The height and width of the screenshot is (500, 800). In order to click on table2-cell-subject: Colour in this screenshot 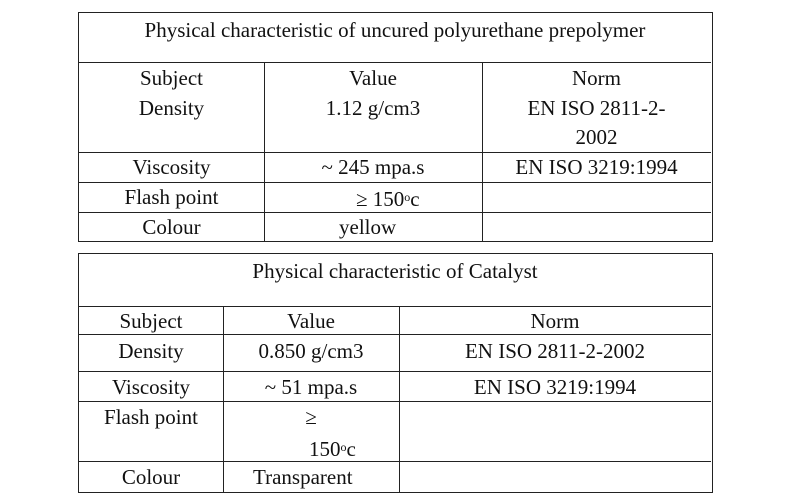, I will do `click(151, 477)`.